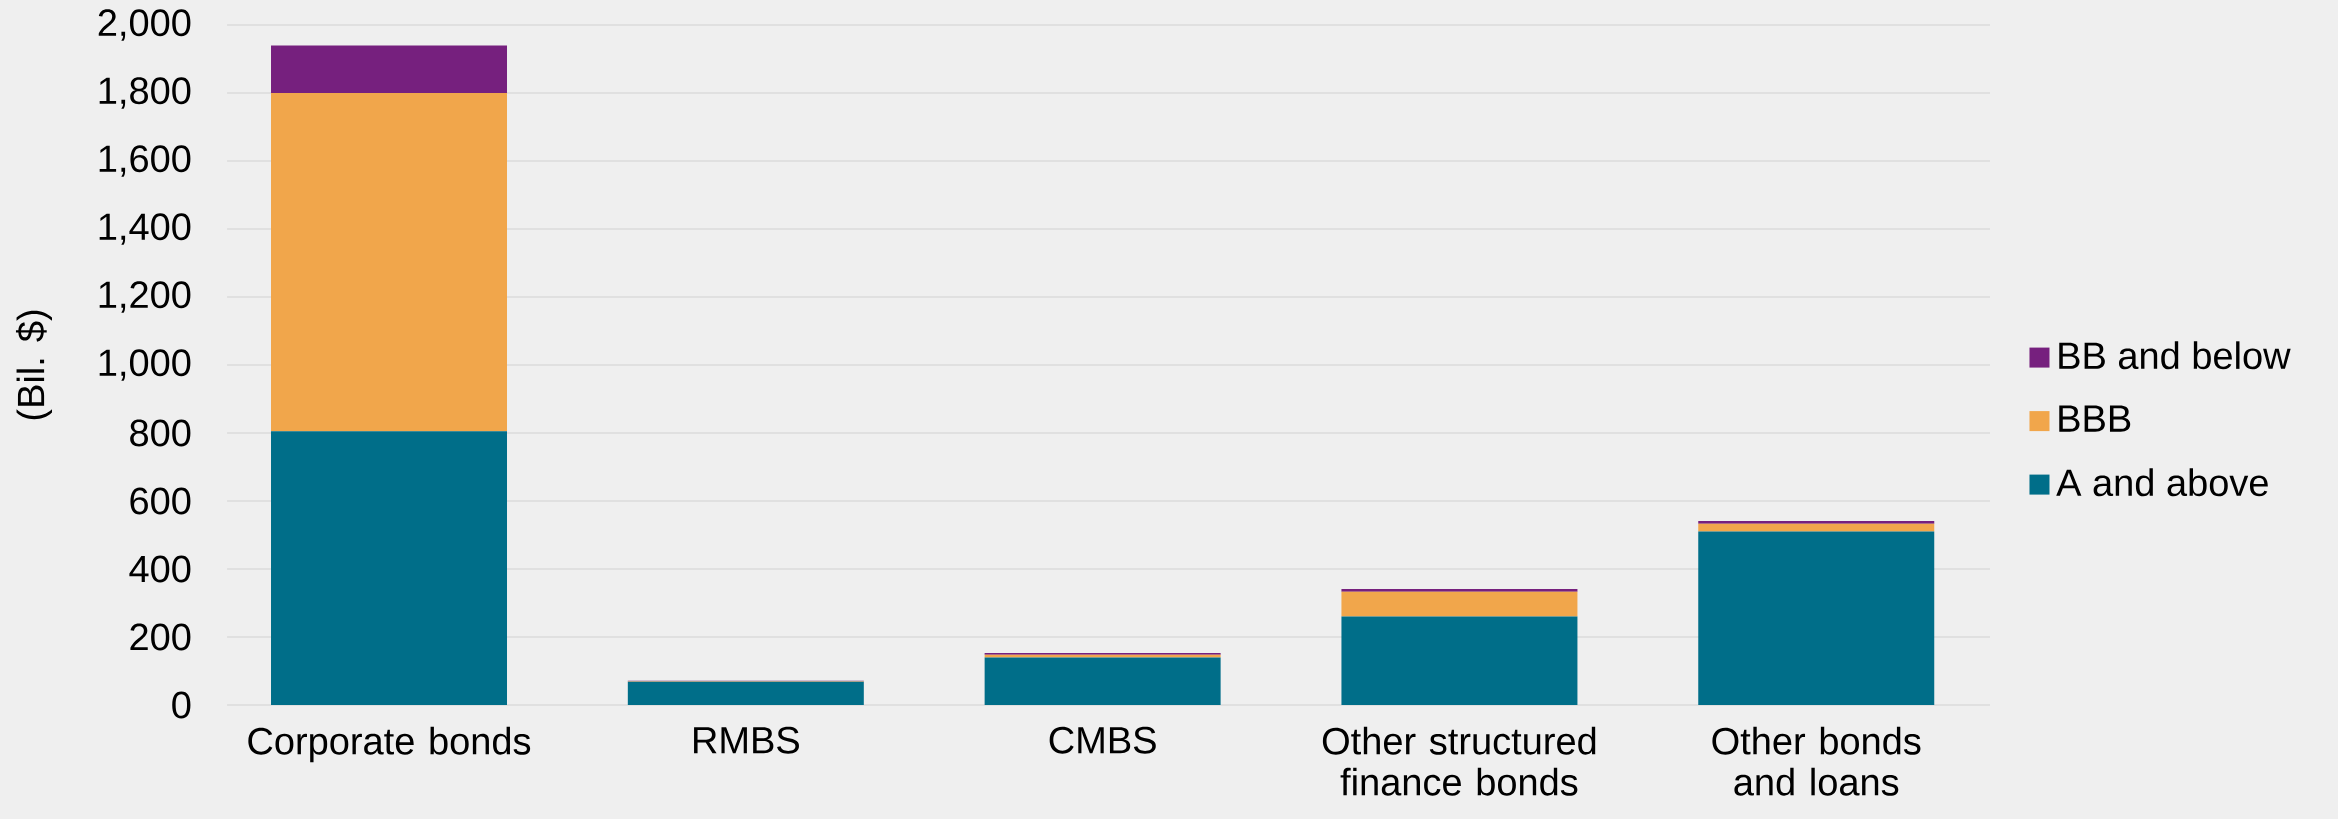 Image resolution: width=2338 pixels, height=819 pixels. Describe the element at coordinates (2162, 482) in the screenshot. I see `legend-label: A and above` at that location.